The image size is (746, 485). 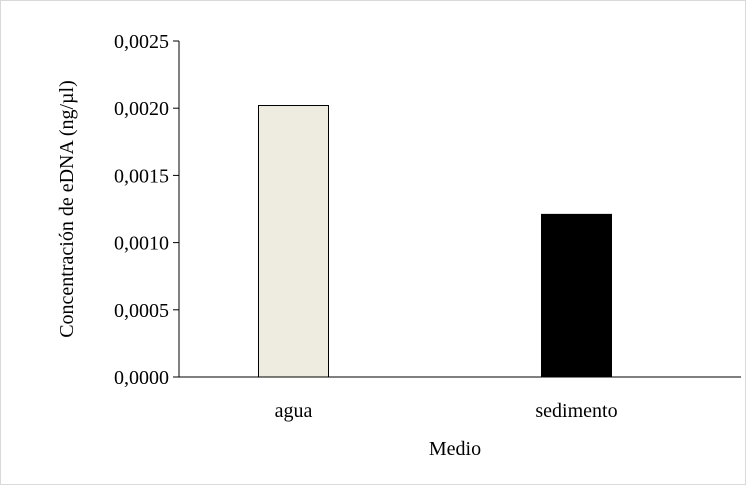 I want to click on y-tick-label: 0,0000, so click(x=141, y=378).